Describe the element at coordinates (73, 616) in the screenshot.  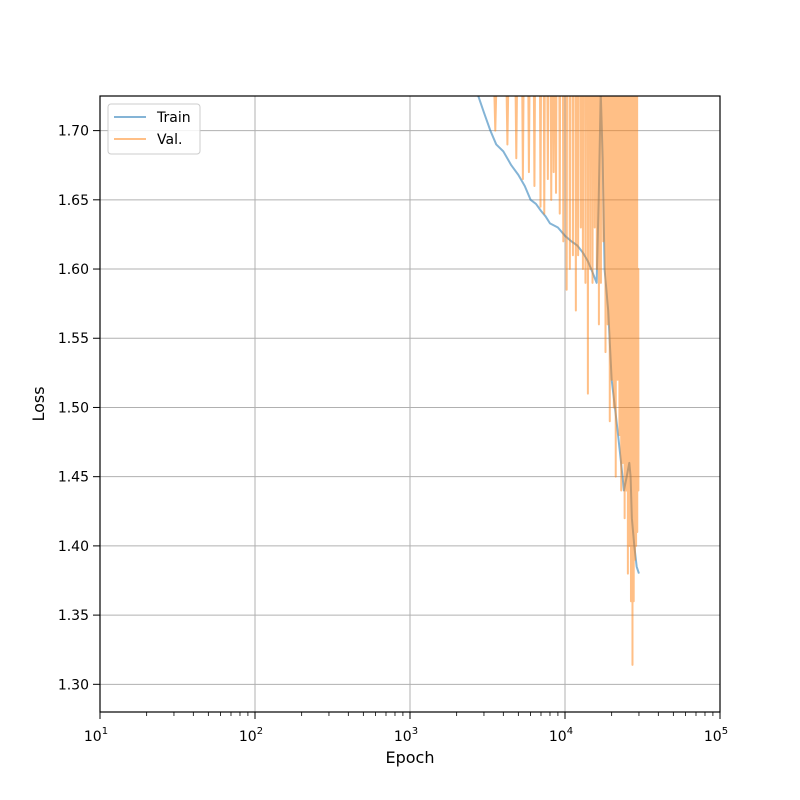
I see `y-tick-label: 1.35` at that location.